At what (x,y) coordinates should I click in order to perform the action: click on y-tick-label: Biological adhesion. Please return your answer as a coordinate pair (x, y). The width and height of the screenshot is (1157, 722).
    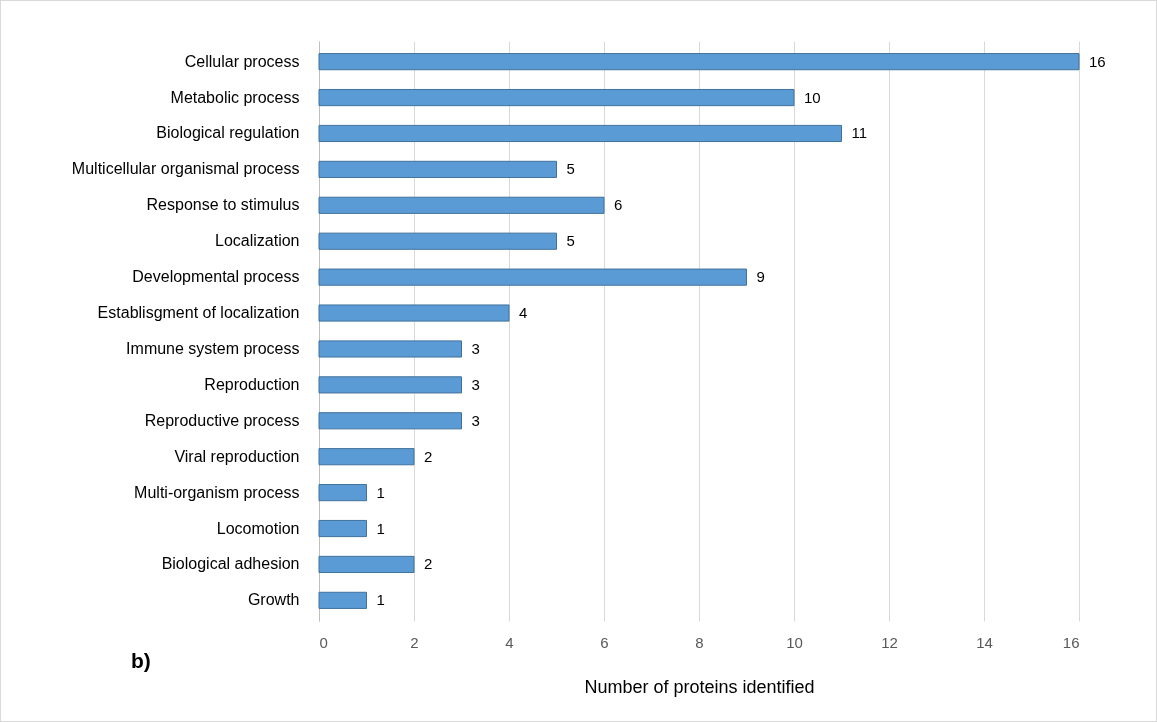
    Looking at the image, I should click on (230, 564).